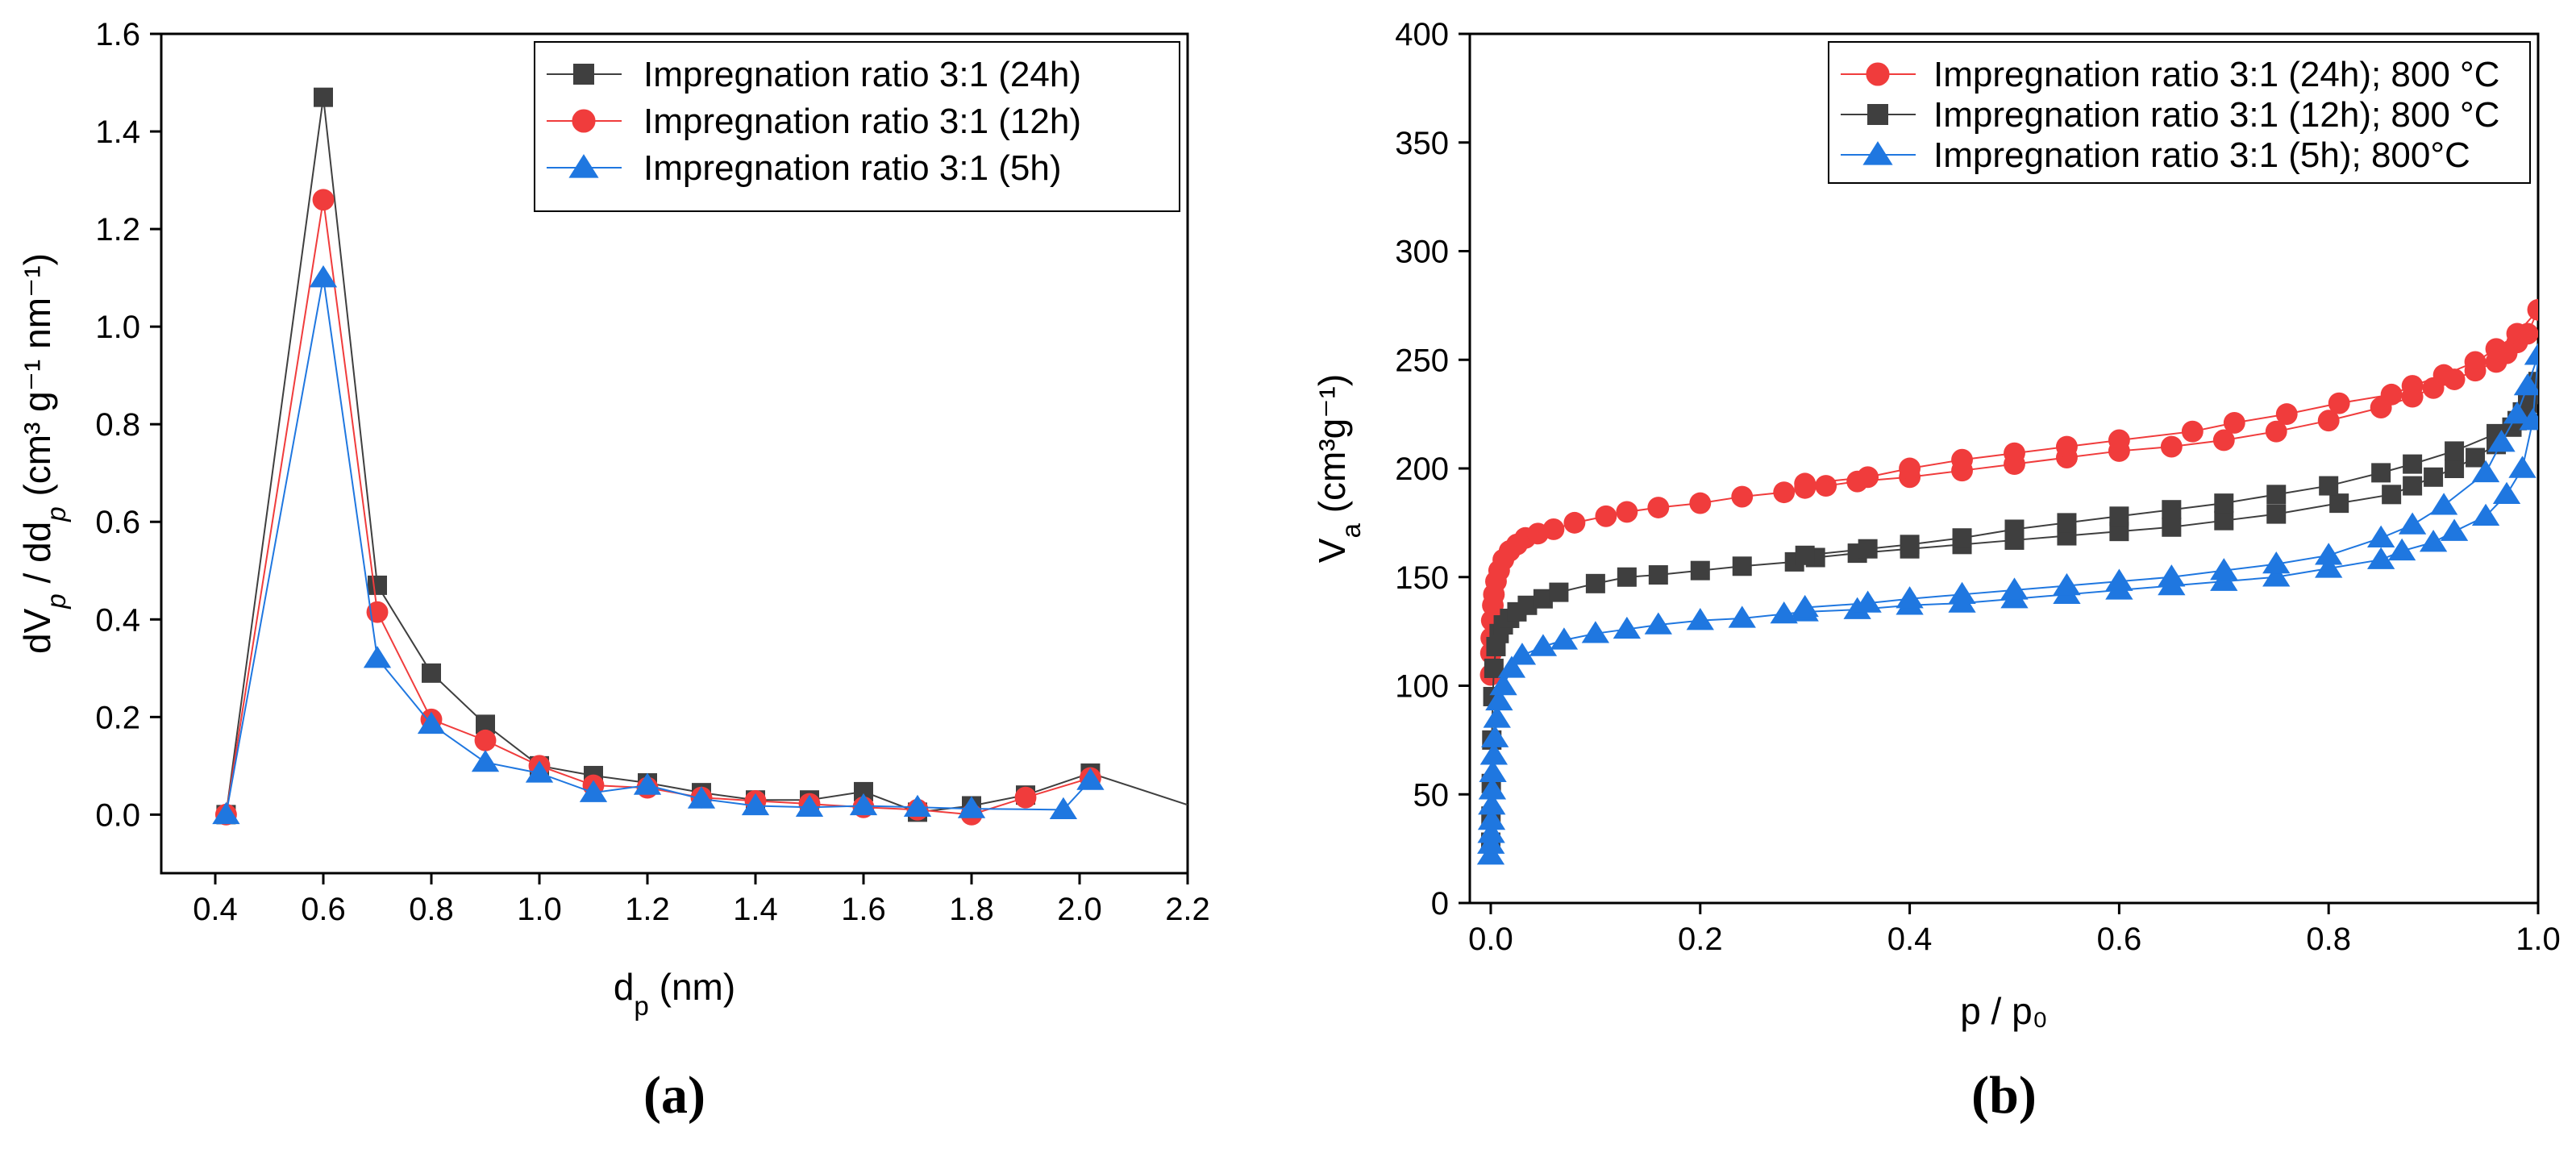 The image size is (2576, 1161). What do you see at coordinates (1079, 909) in the screenshot?
I see `x-tick-label: 2.0` at bounding box center [1079, 909].